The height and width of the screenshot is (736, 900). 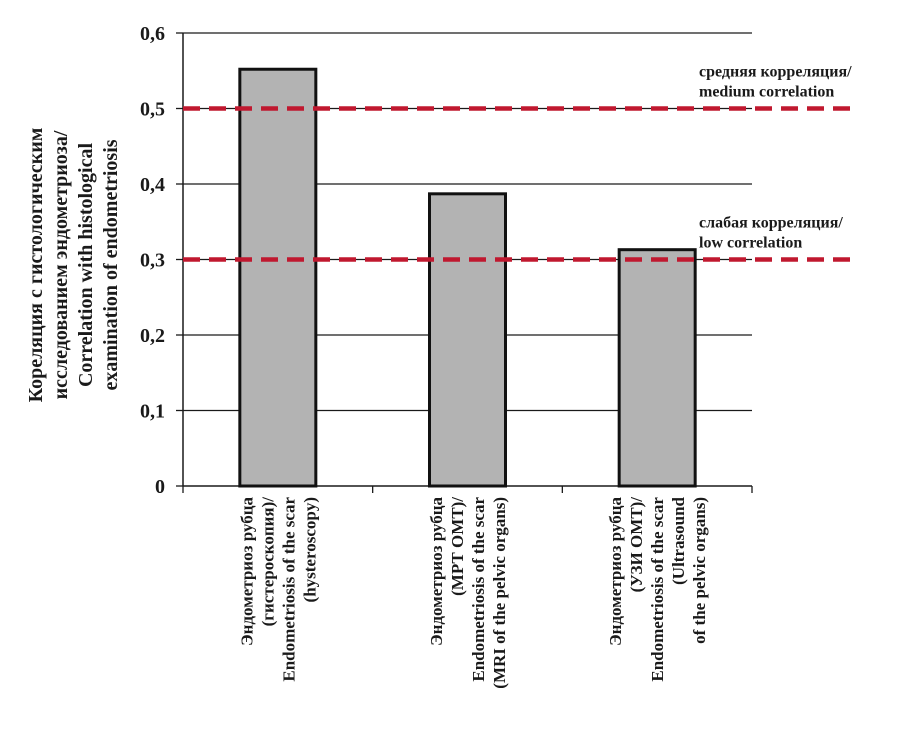 What do you see at coordinates (152, 261) in the screenshot?
I see `y-tick-label: 0,3` at bounding box center [152, 261].